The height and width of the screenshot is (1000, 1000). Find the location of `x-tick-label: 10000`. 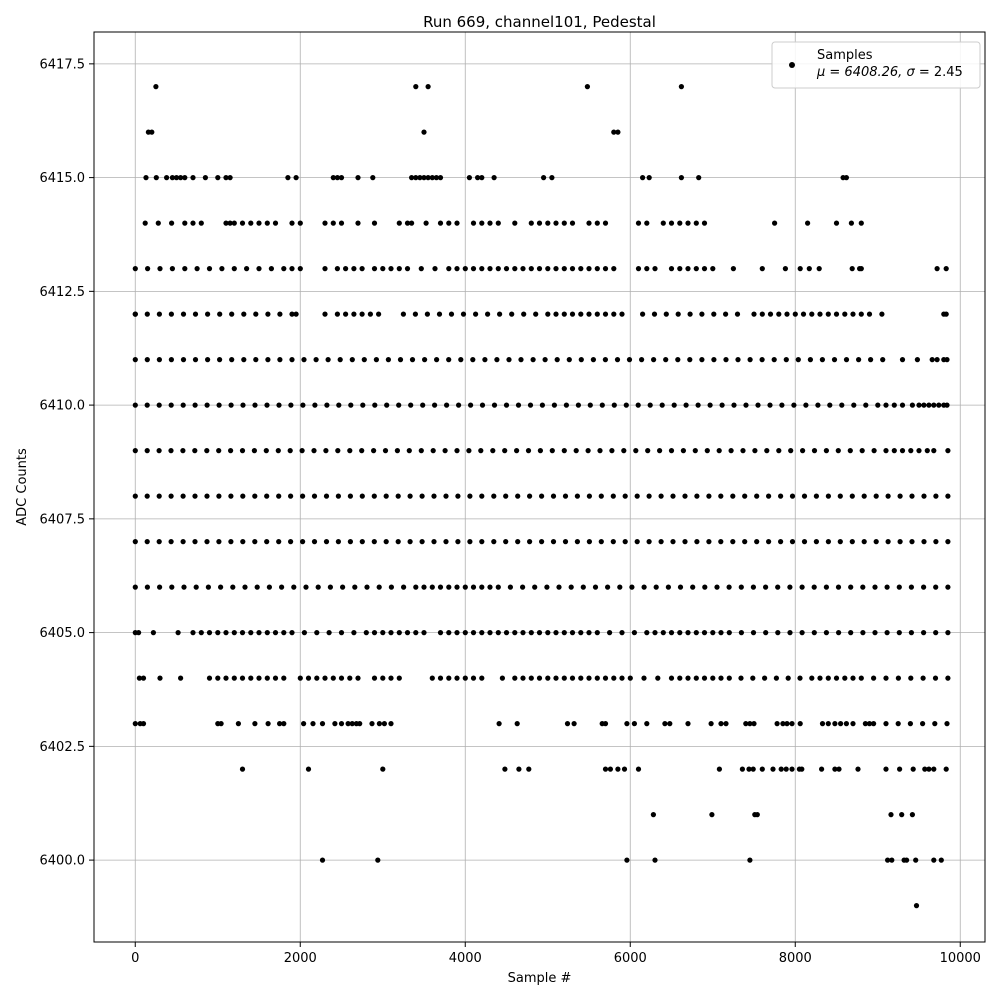

x-tick-label: 10000 is located at coordinates (960, 958).